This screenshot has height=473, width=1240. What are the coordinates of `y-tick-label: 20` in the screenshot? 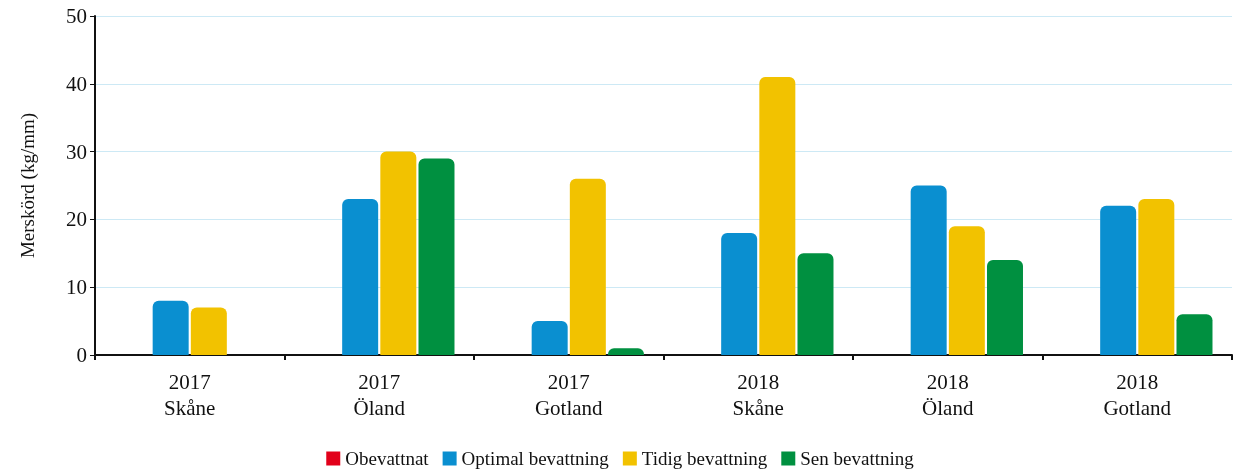 It's located at (76, 219).